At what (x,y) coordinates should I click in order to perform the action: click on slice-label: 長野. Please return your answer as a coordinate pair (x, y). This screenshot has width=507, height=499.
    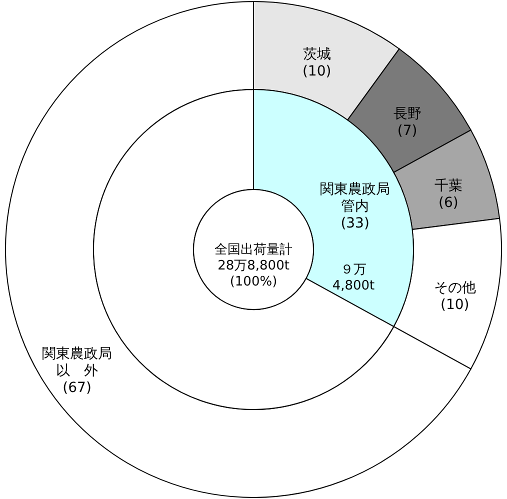
    Looking at the image, I should click on (407, 114).